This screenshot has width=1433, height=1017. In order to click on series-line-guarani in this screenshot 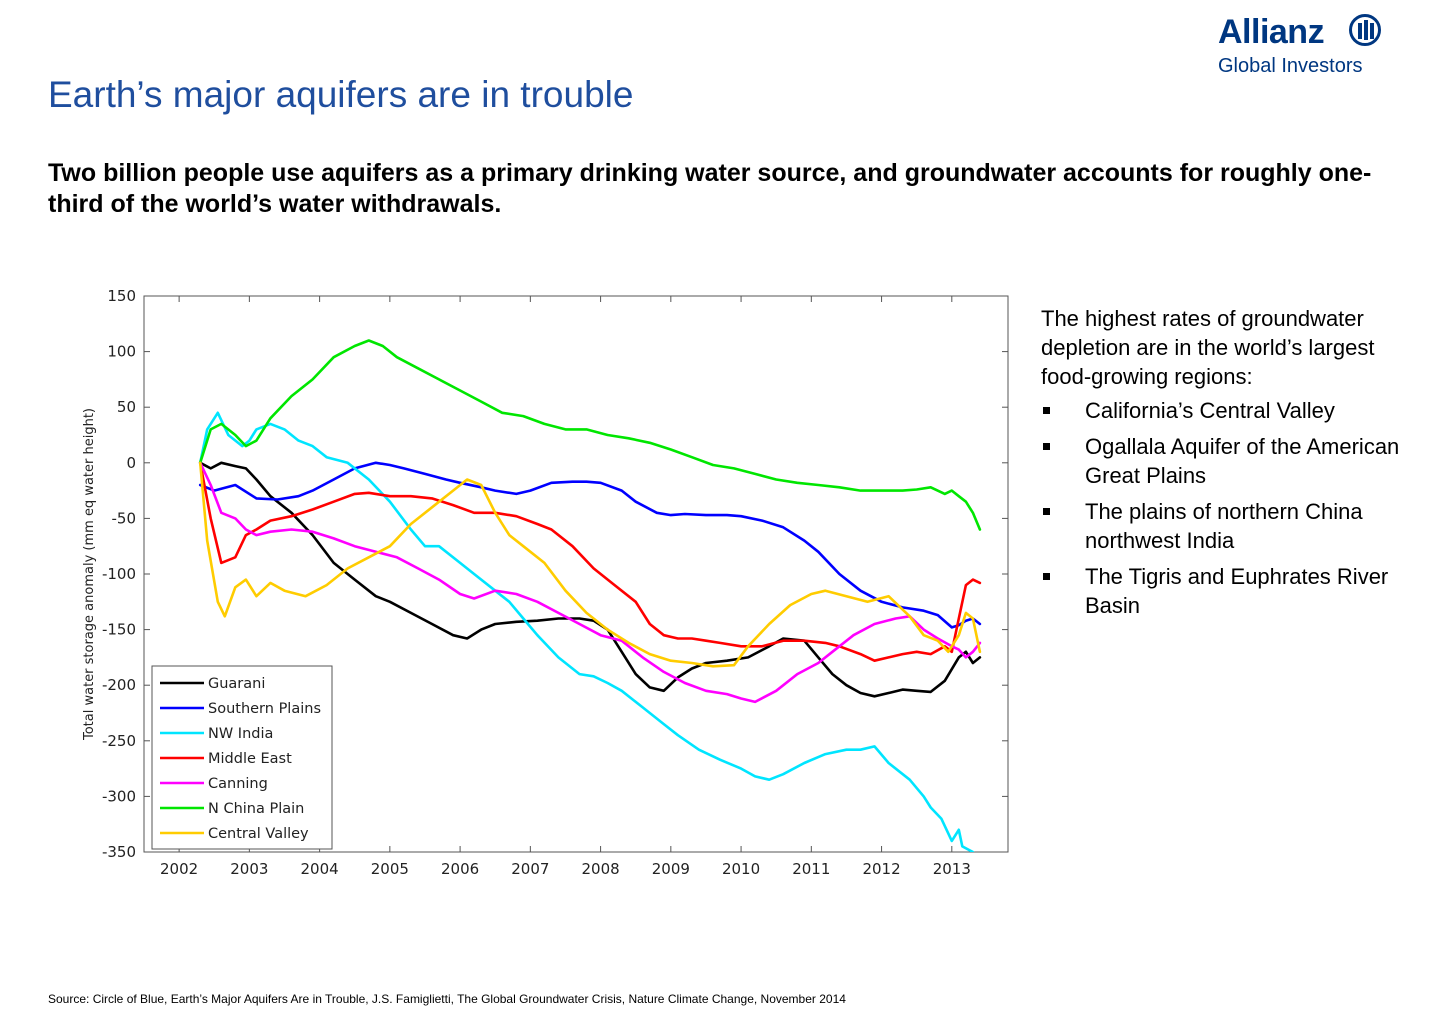, I will do `click(590, 579)`.